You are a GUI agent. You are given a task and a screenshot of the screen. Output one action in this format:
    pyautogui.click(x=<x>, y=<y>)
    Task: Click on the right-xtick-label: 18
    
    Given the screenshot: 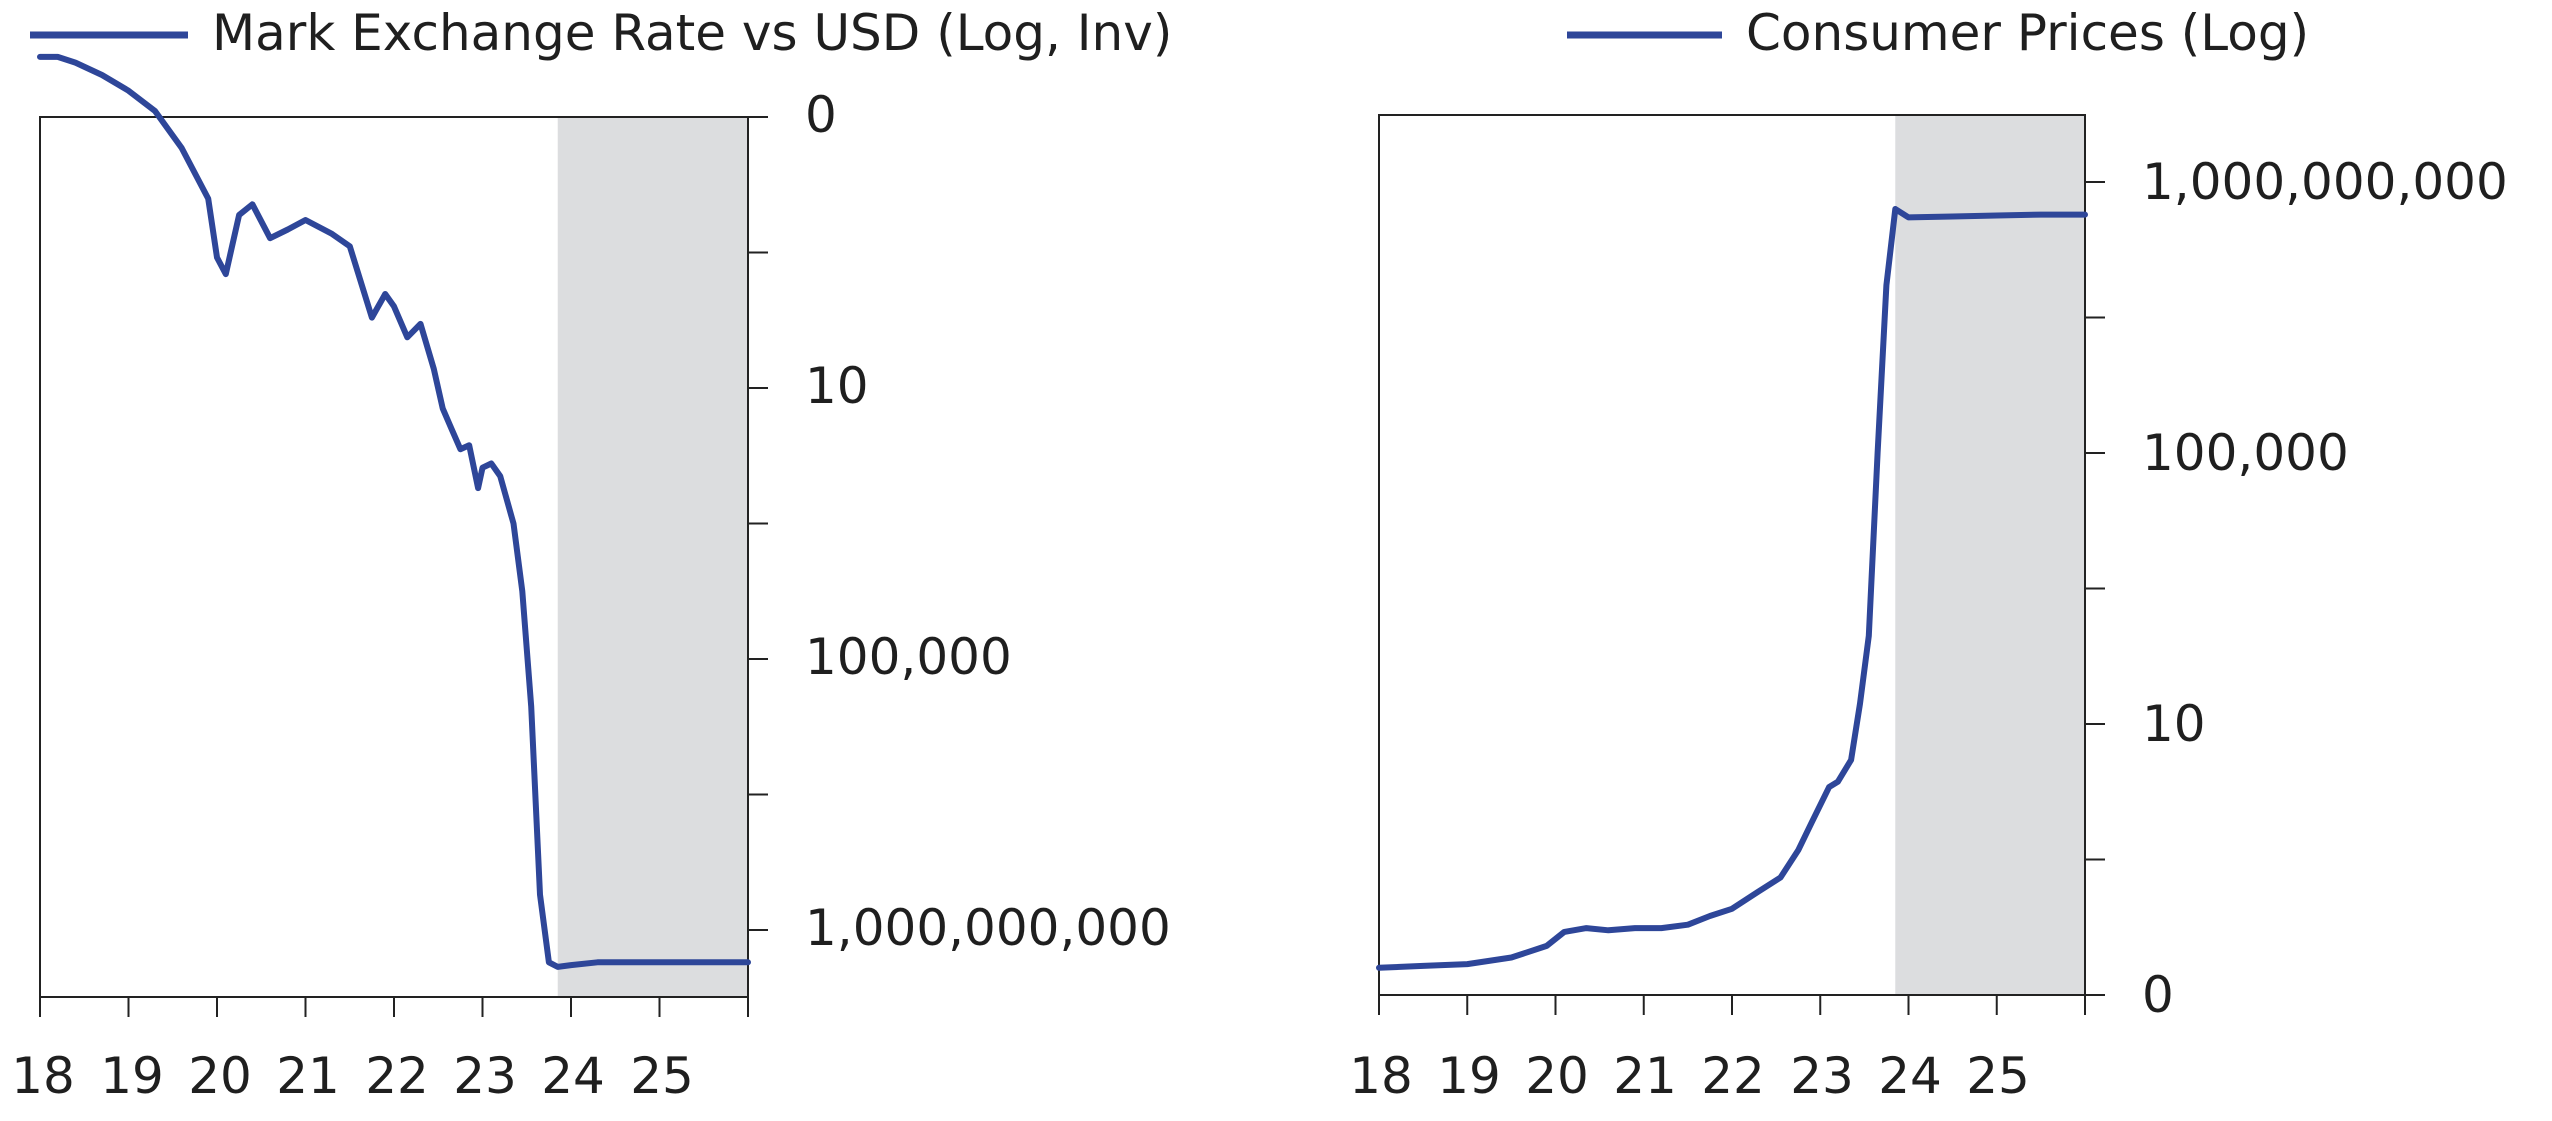 What is the action you would take?
    pyautogui.click(x=1381, y=1076)
    